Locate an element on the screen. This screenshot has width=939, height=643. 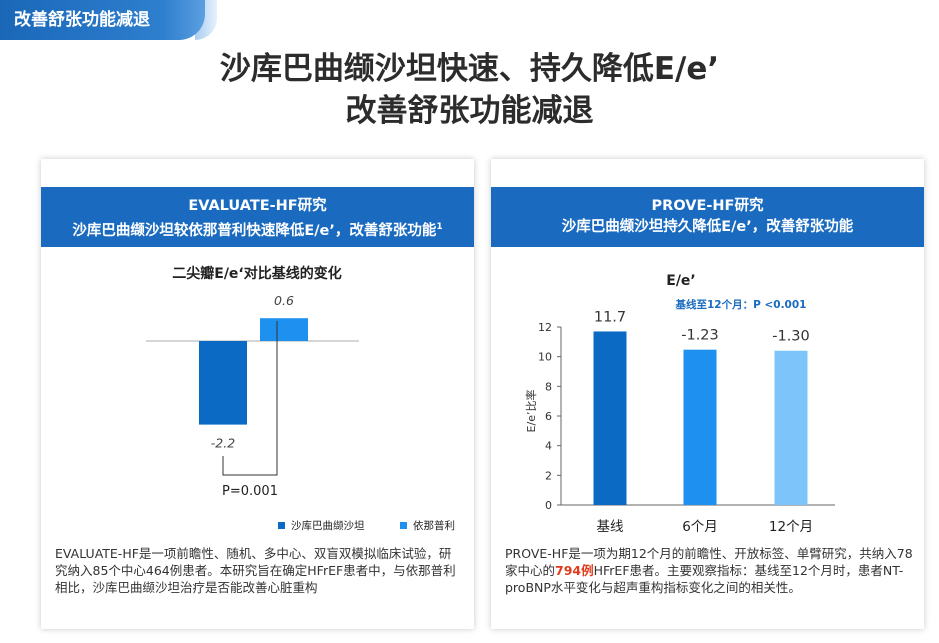
page-title: 沙库巴曲缬沙坦快速、持久降低E/e’ 改善舒张功能减退 is located at coordinates (469, 90).